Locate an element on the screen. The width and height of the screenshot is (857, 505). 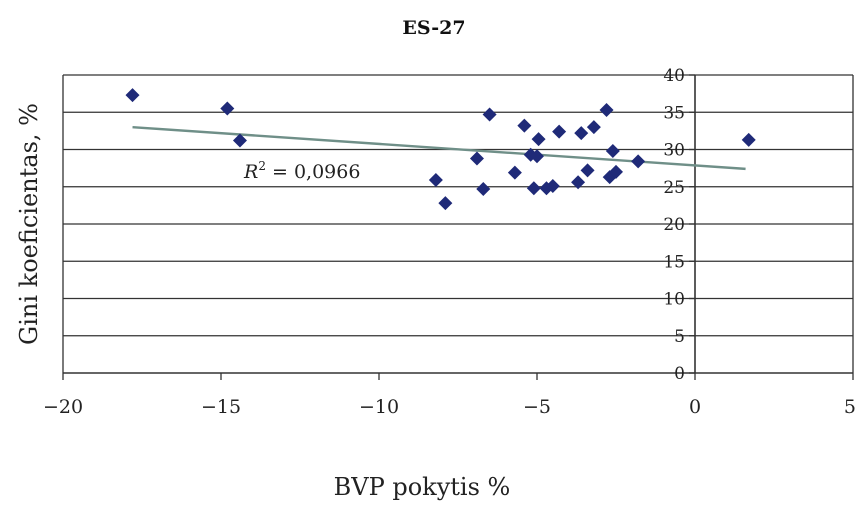
x-tick-label-0: −20 is located at coordinates (63, 407).